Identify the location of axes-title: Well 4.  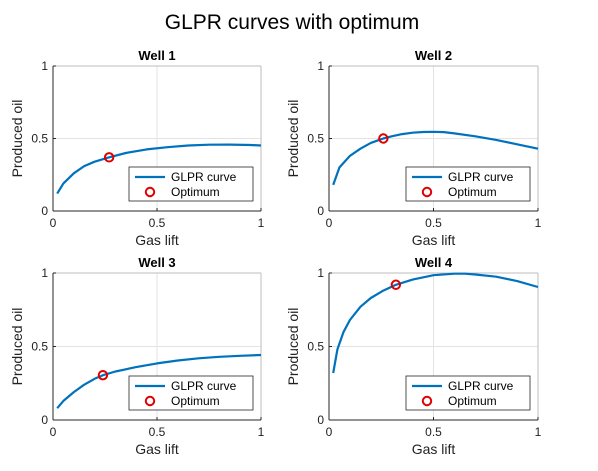
(434, 262).